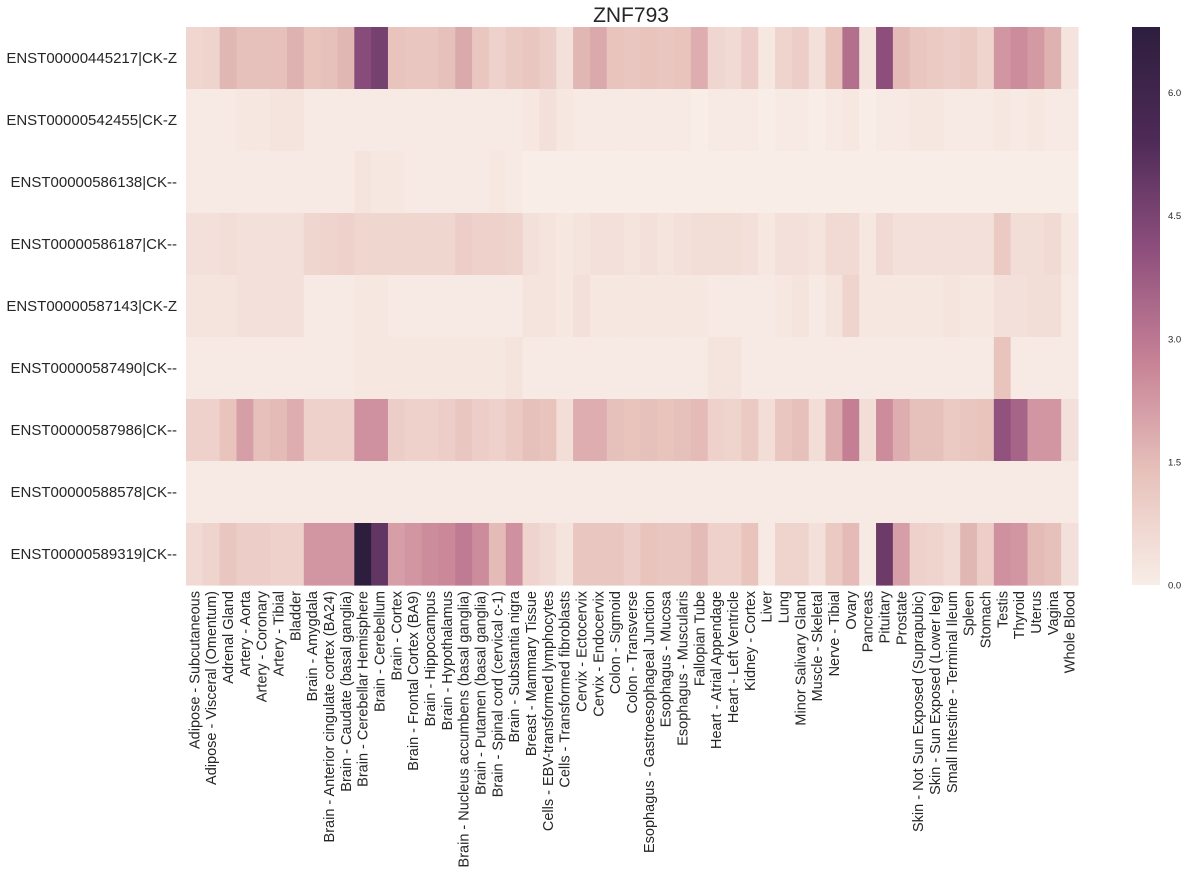  I want to click on column-label: Breast - Mammary Tissue, so click(532, 673).